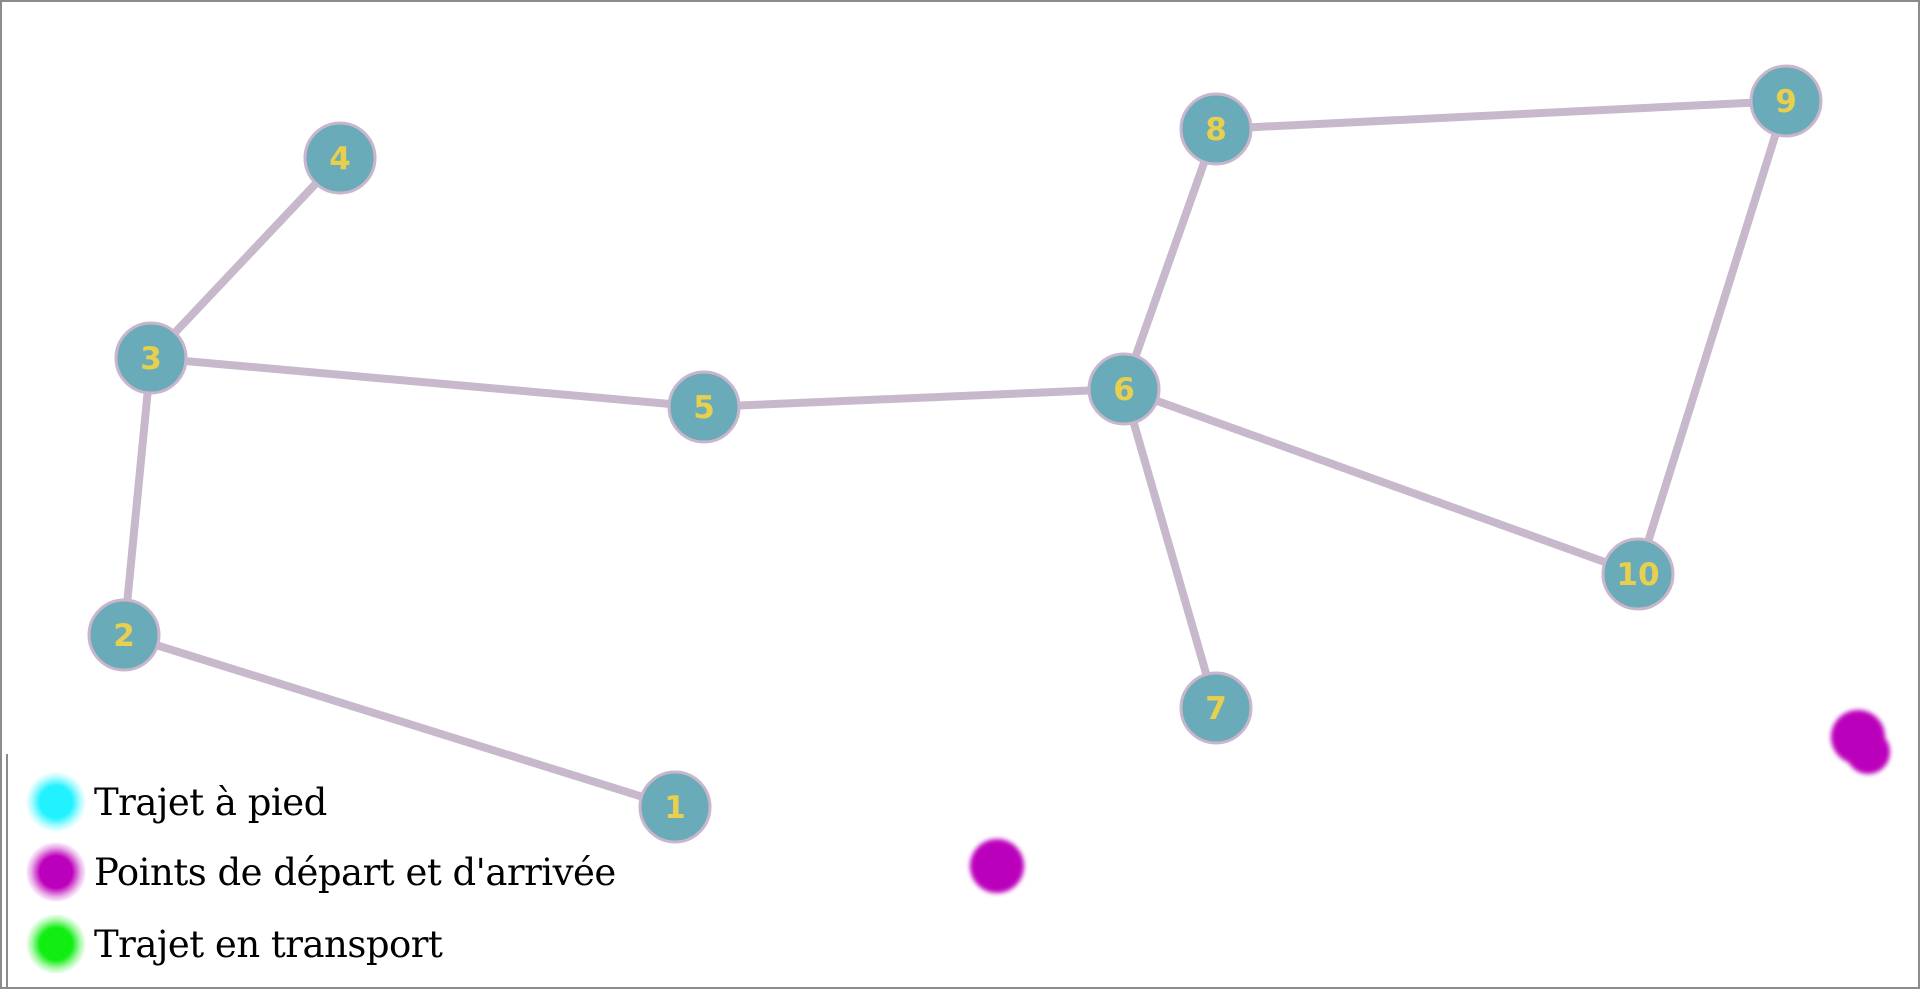 The height and width of the screenshot is (989, 1920). I want to click on node-5: 5, so click(704, 407).